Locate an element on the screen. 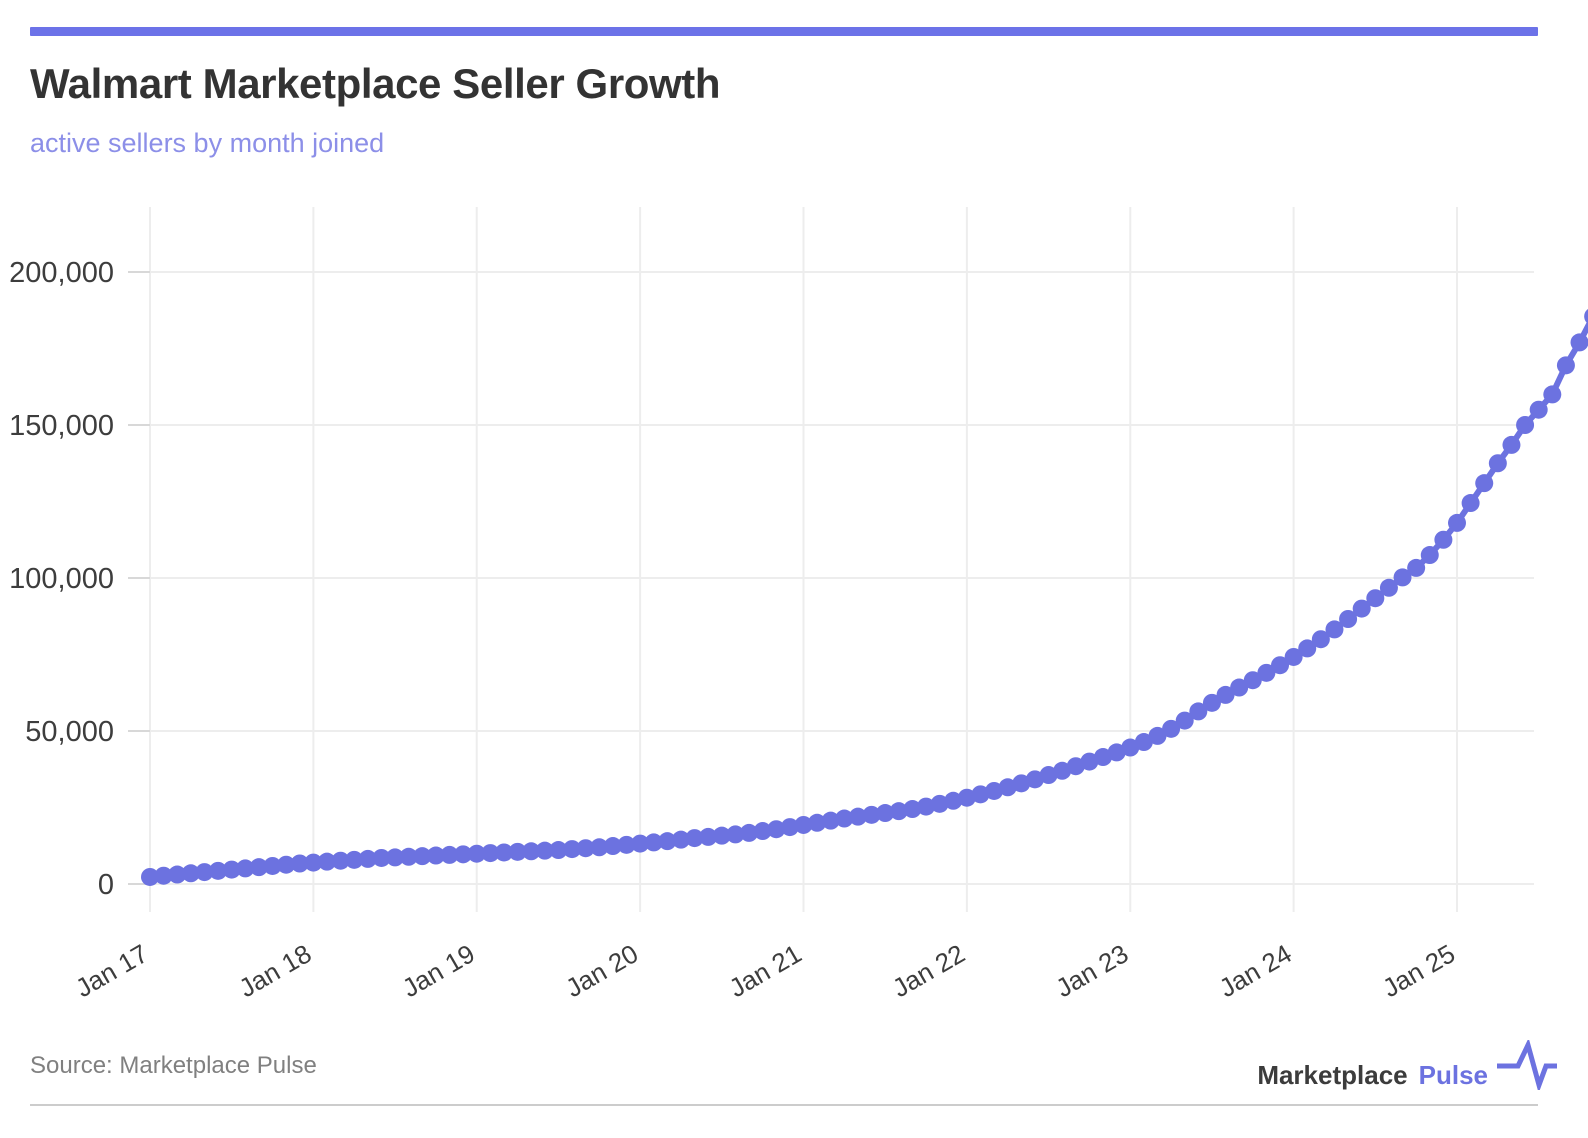 Image resolution: width=1588 pixels, height=1138 pixels. source-note: Source: Marketplace Pulse is located at coordinates (173, 1065).